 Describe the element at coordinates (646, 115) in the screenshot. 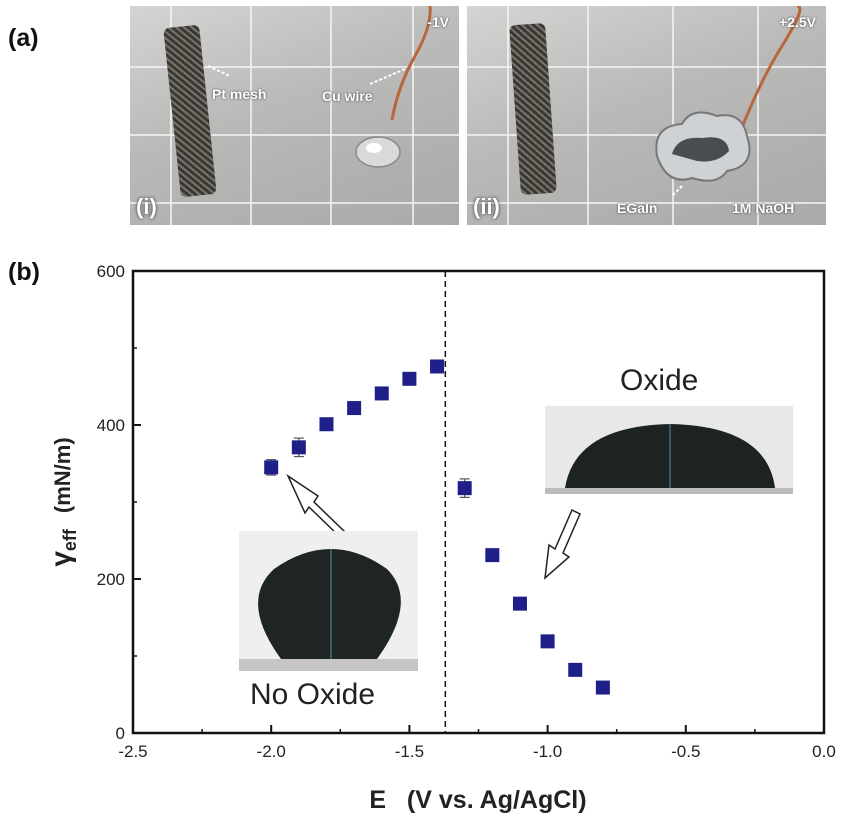

I see `photo-ii: +2.5V EGaIn 1M NaOH (ii)` at that location.